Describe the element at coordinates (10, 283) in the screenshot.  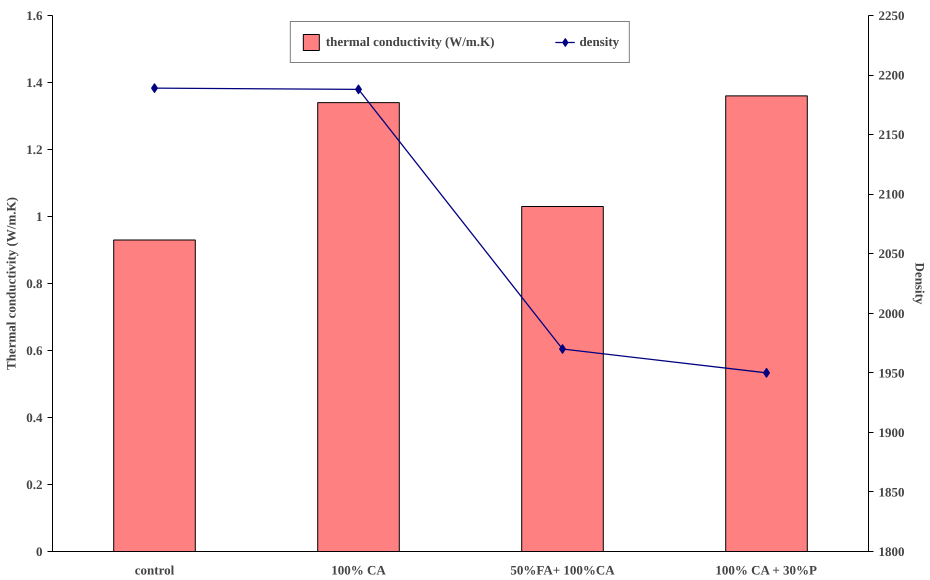
I see `y-axis-title: Thermal conductivity (W/m.K)` at that location.